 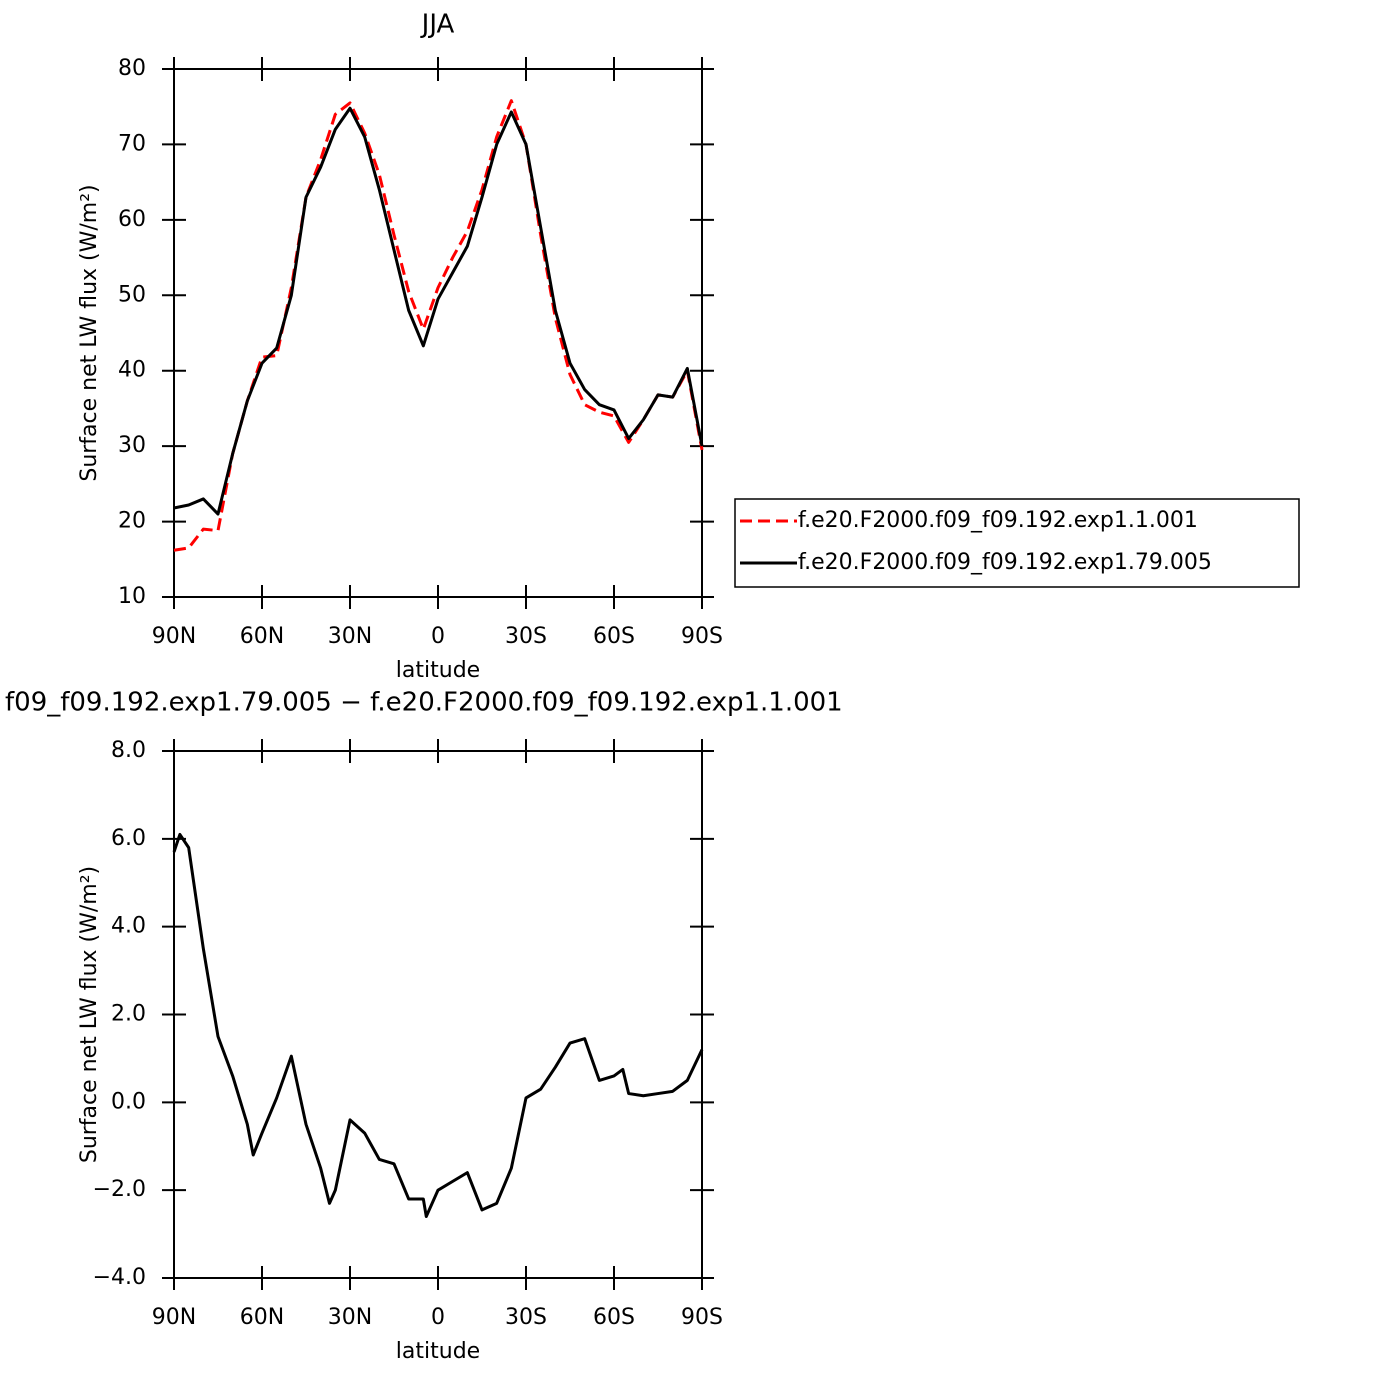 I want to click on y-tick-label: 2.0, so click(x=128, y=1014).